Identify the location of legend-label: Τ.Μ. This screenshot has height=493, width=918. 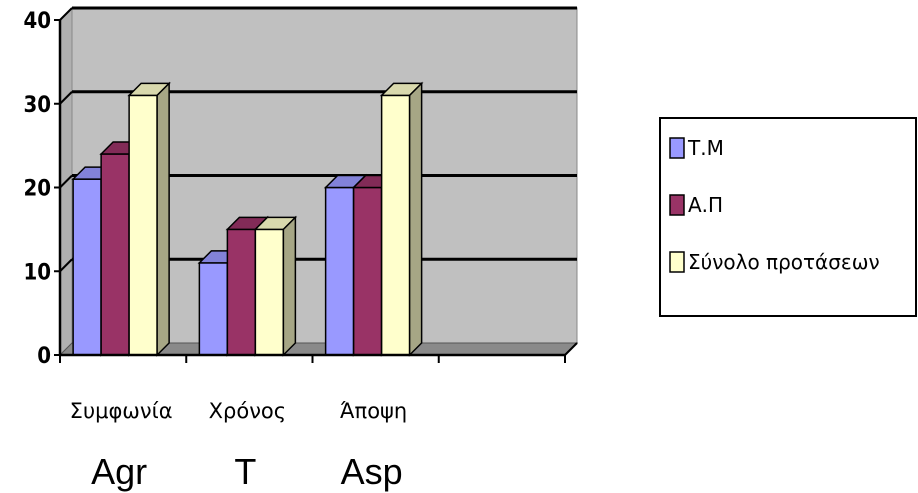
(705, 148).